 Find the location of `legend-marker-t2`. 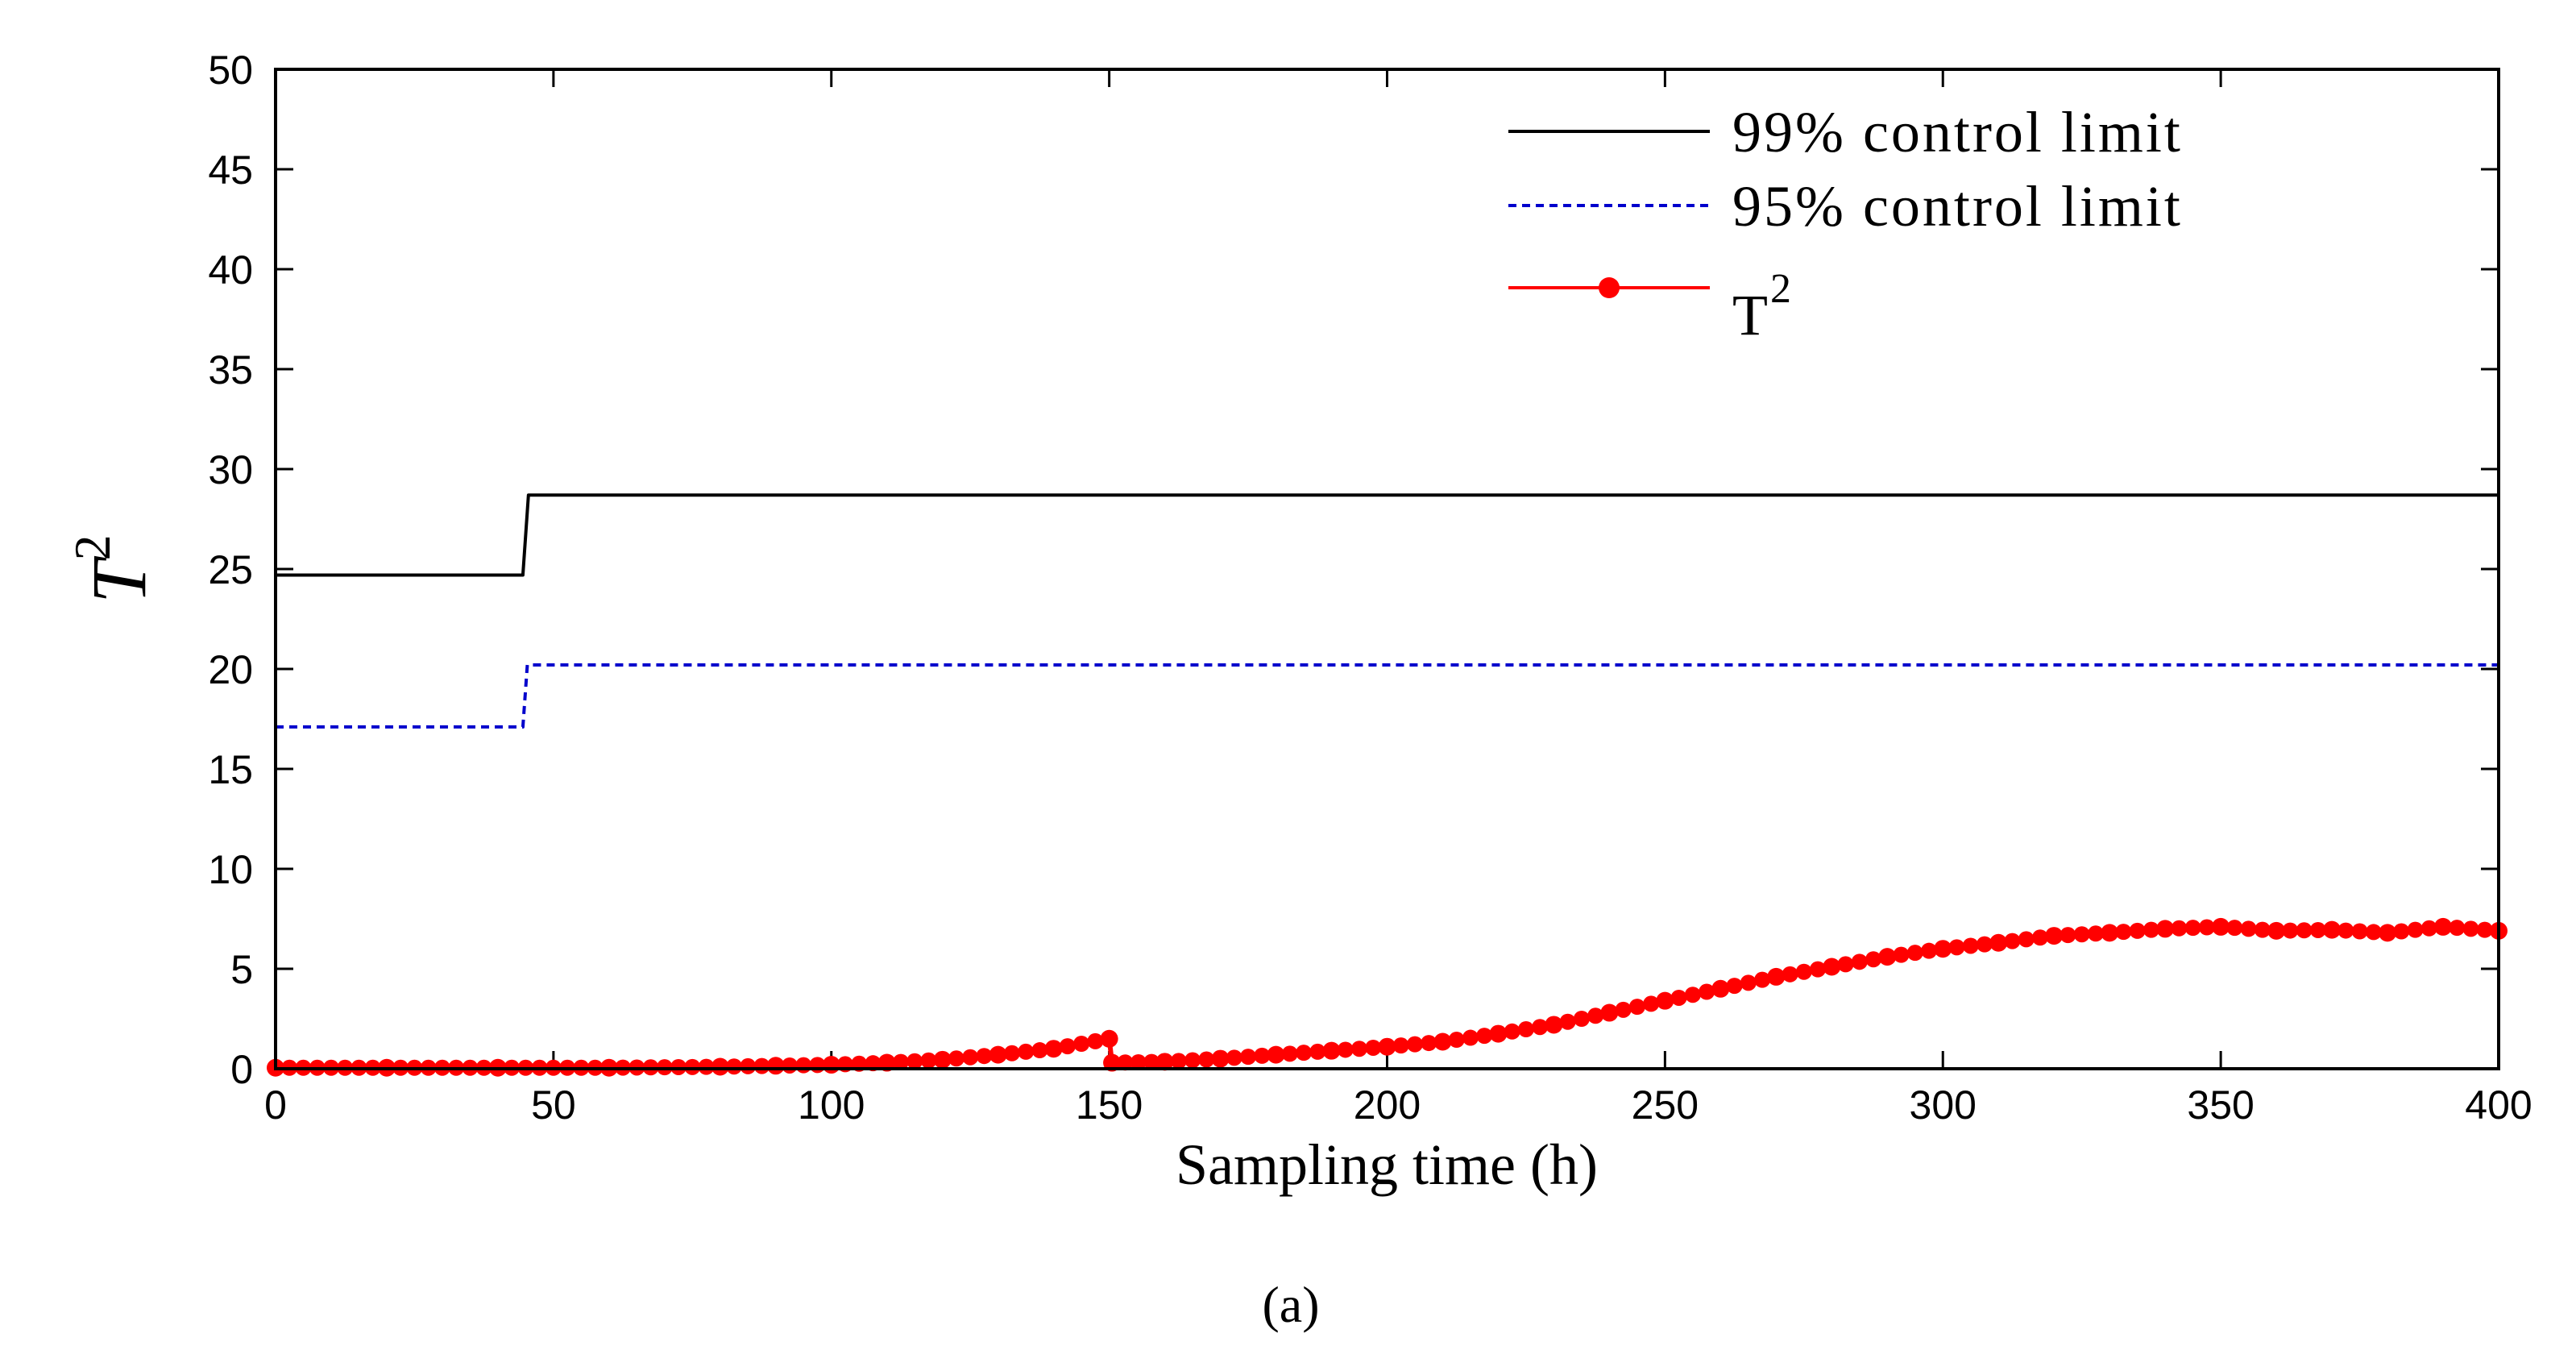

legend-marker-t2 is located at coordinates (1609, 287).